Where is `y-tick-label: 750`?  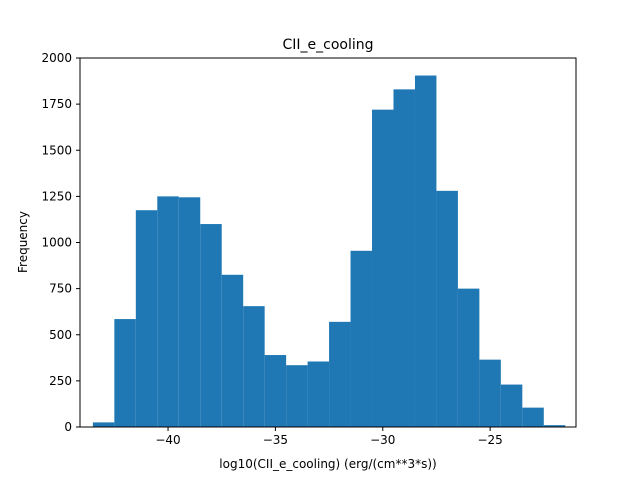 y-tick-label: 750 is located at coordinates (60, 289).